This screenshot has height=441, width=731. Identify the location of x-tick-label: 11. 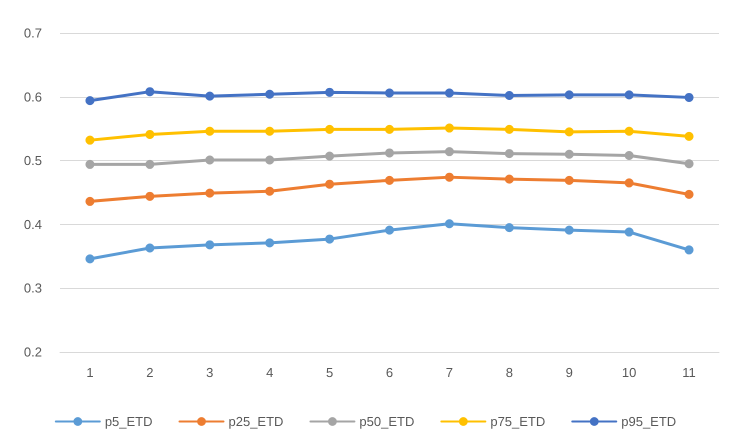
(689, 372).